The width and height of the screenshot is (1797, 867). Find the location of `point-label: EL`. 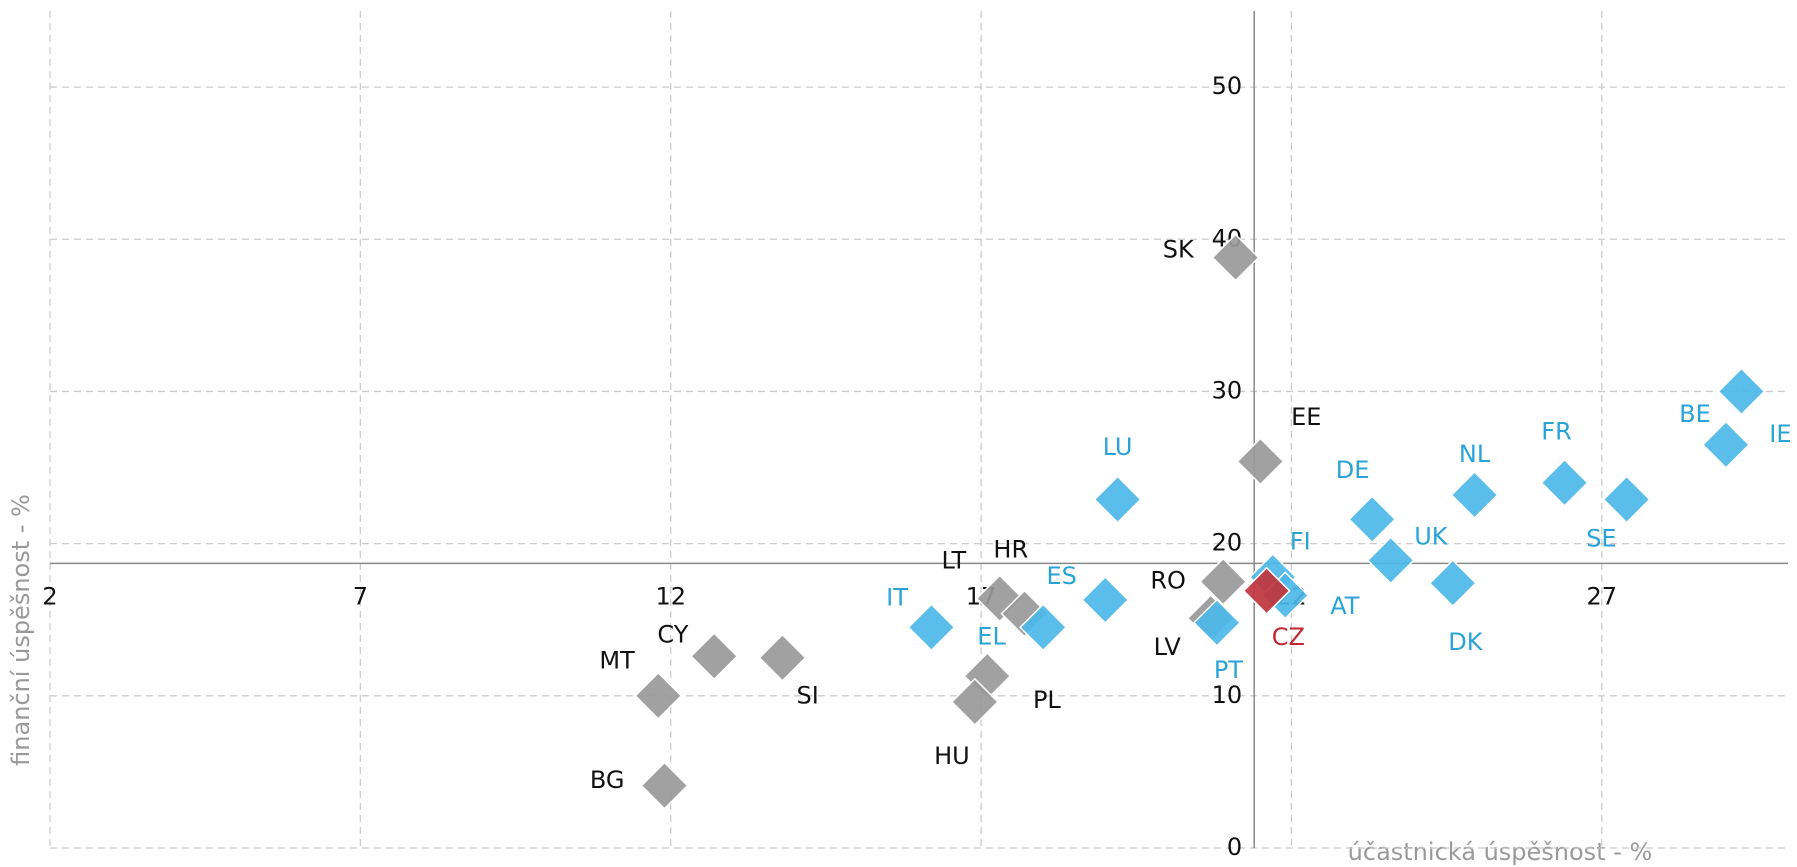

point-label: EL is located at coordinates (991, 637).